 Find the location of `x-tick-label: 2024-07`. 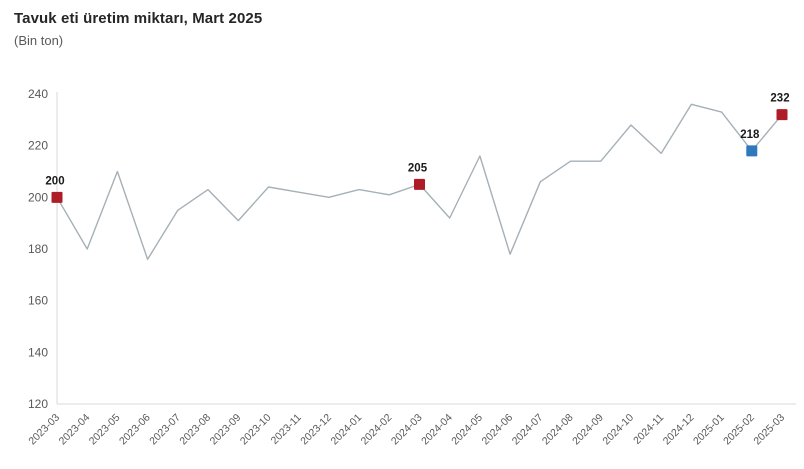

x-tick-label: 2024-07 is located at coordinates (528, 430).